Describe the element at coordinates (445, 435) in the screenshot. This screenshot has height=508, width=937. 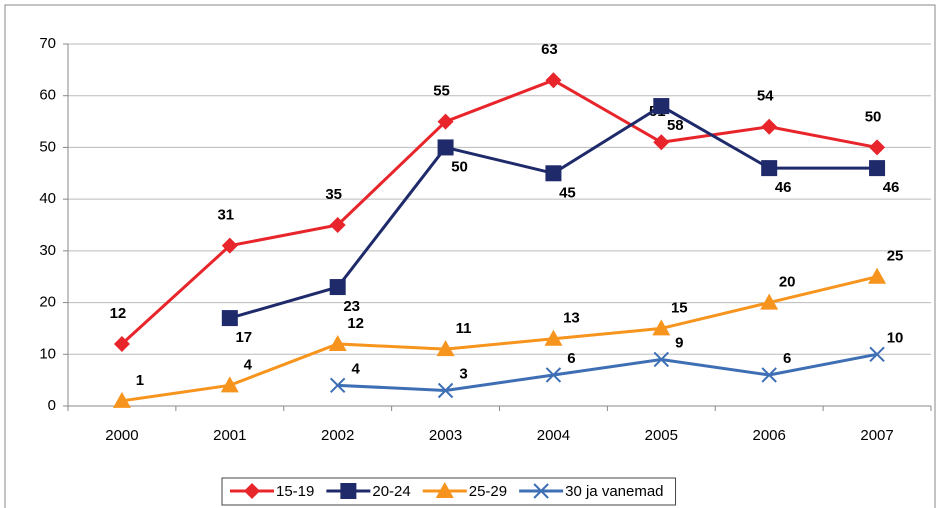
I see `x-tick-label: 2003` at that location.